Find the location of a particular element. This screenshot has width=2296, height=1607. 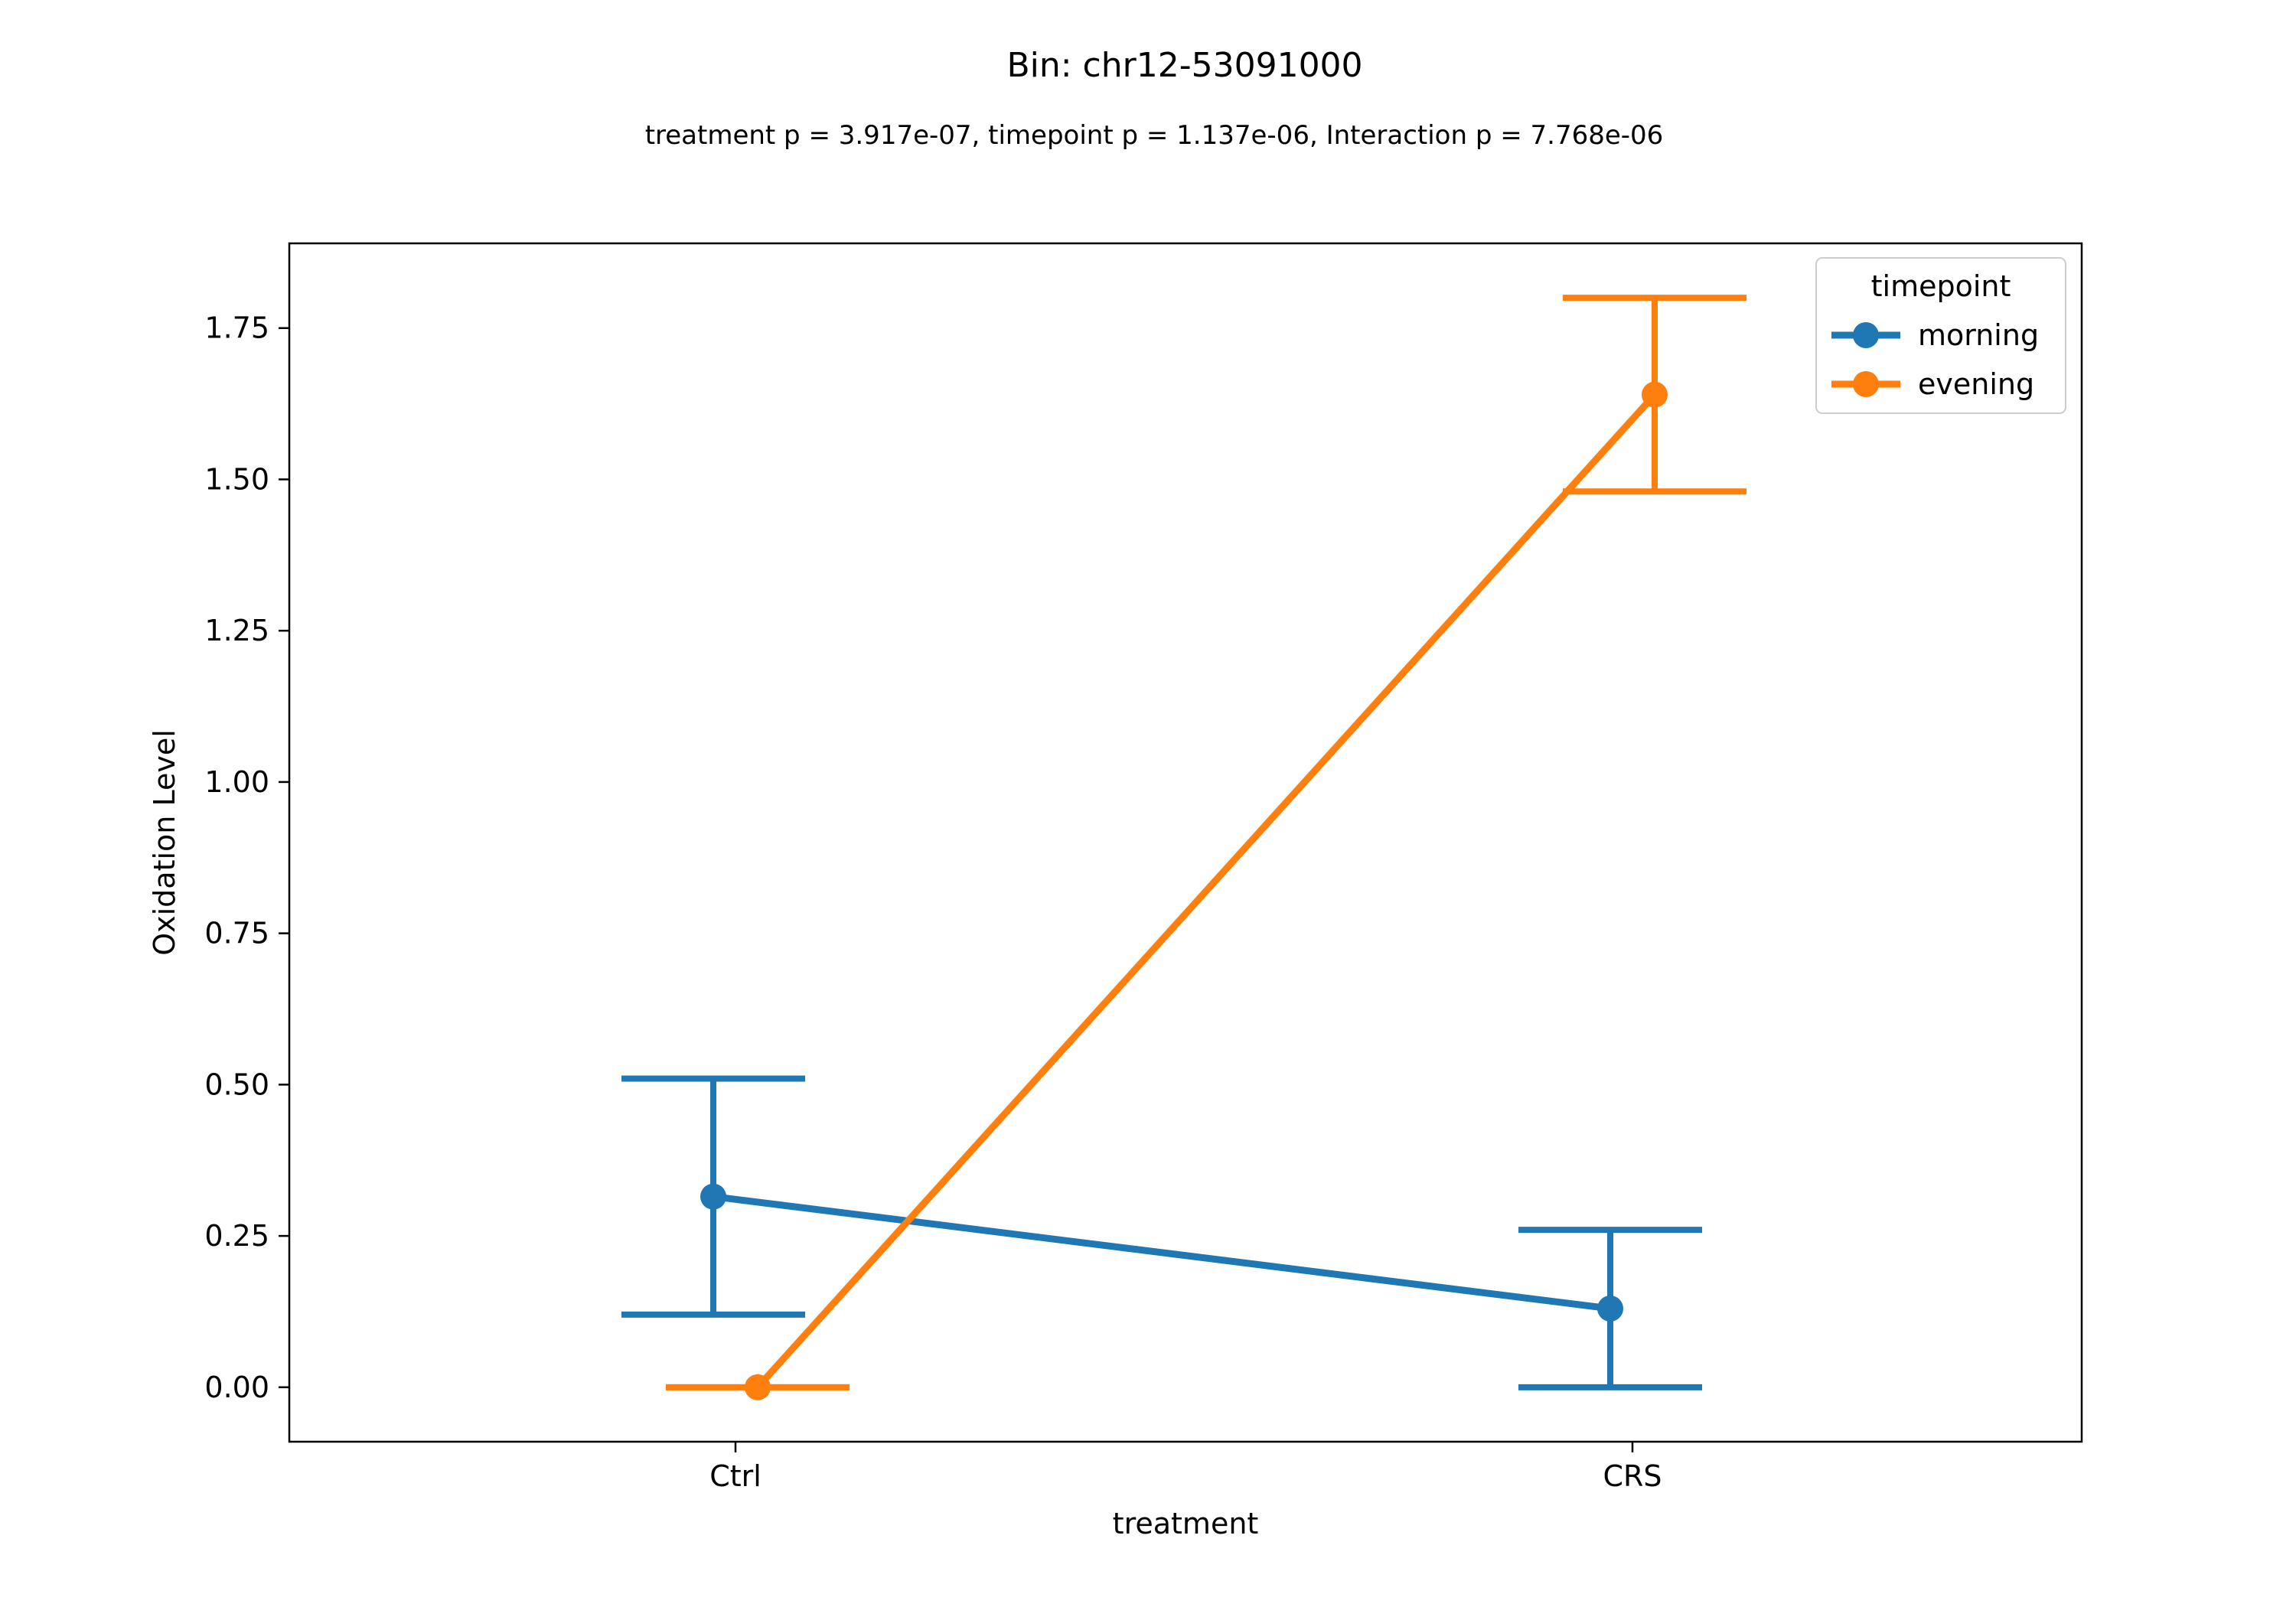

chart-title: Bin: chr12-53091000 is located at coordinates (1184, 65).